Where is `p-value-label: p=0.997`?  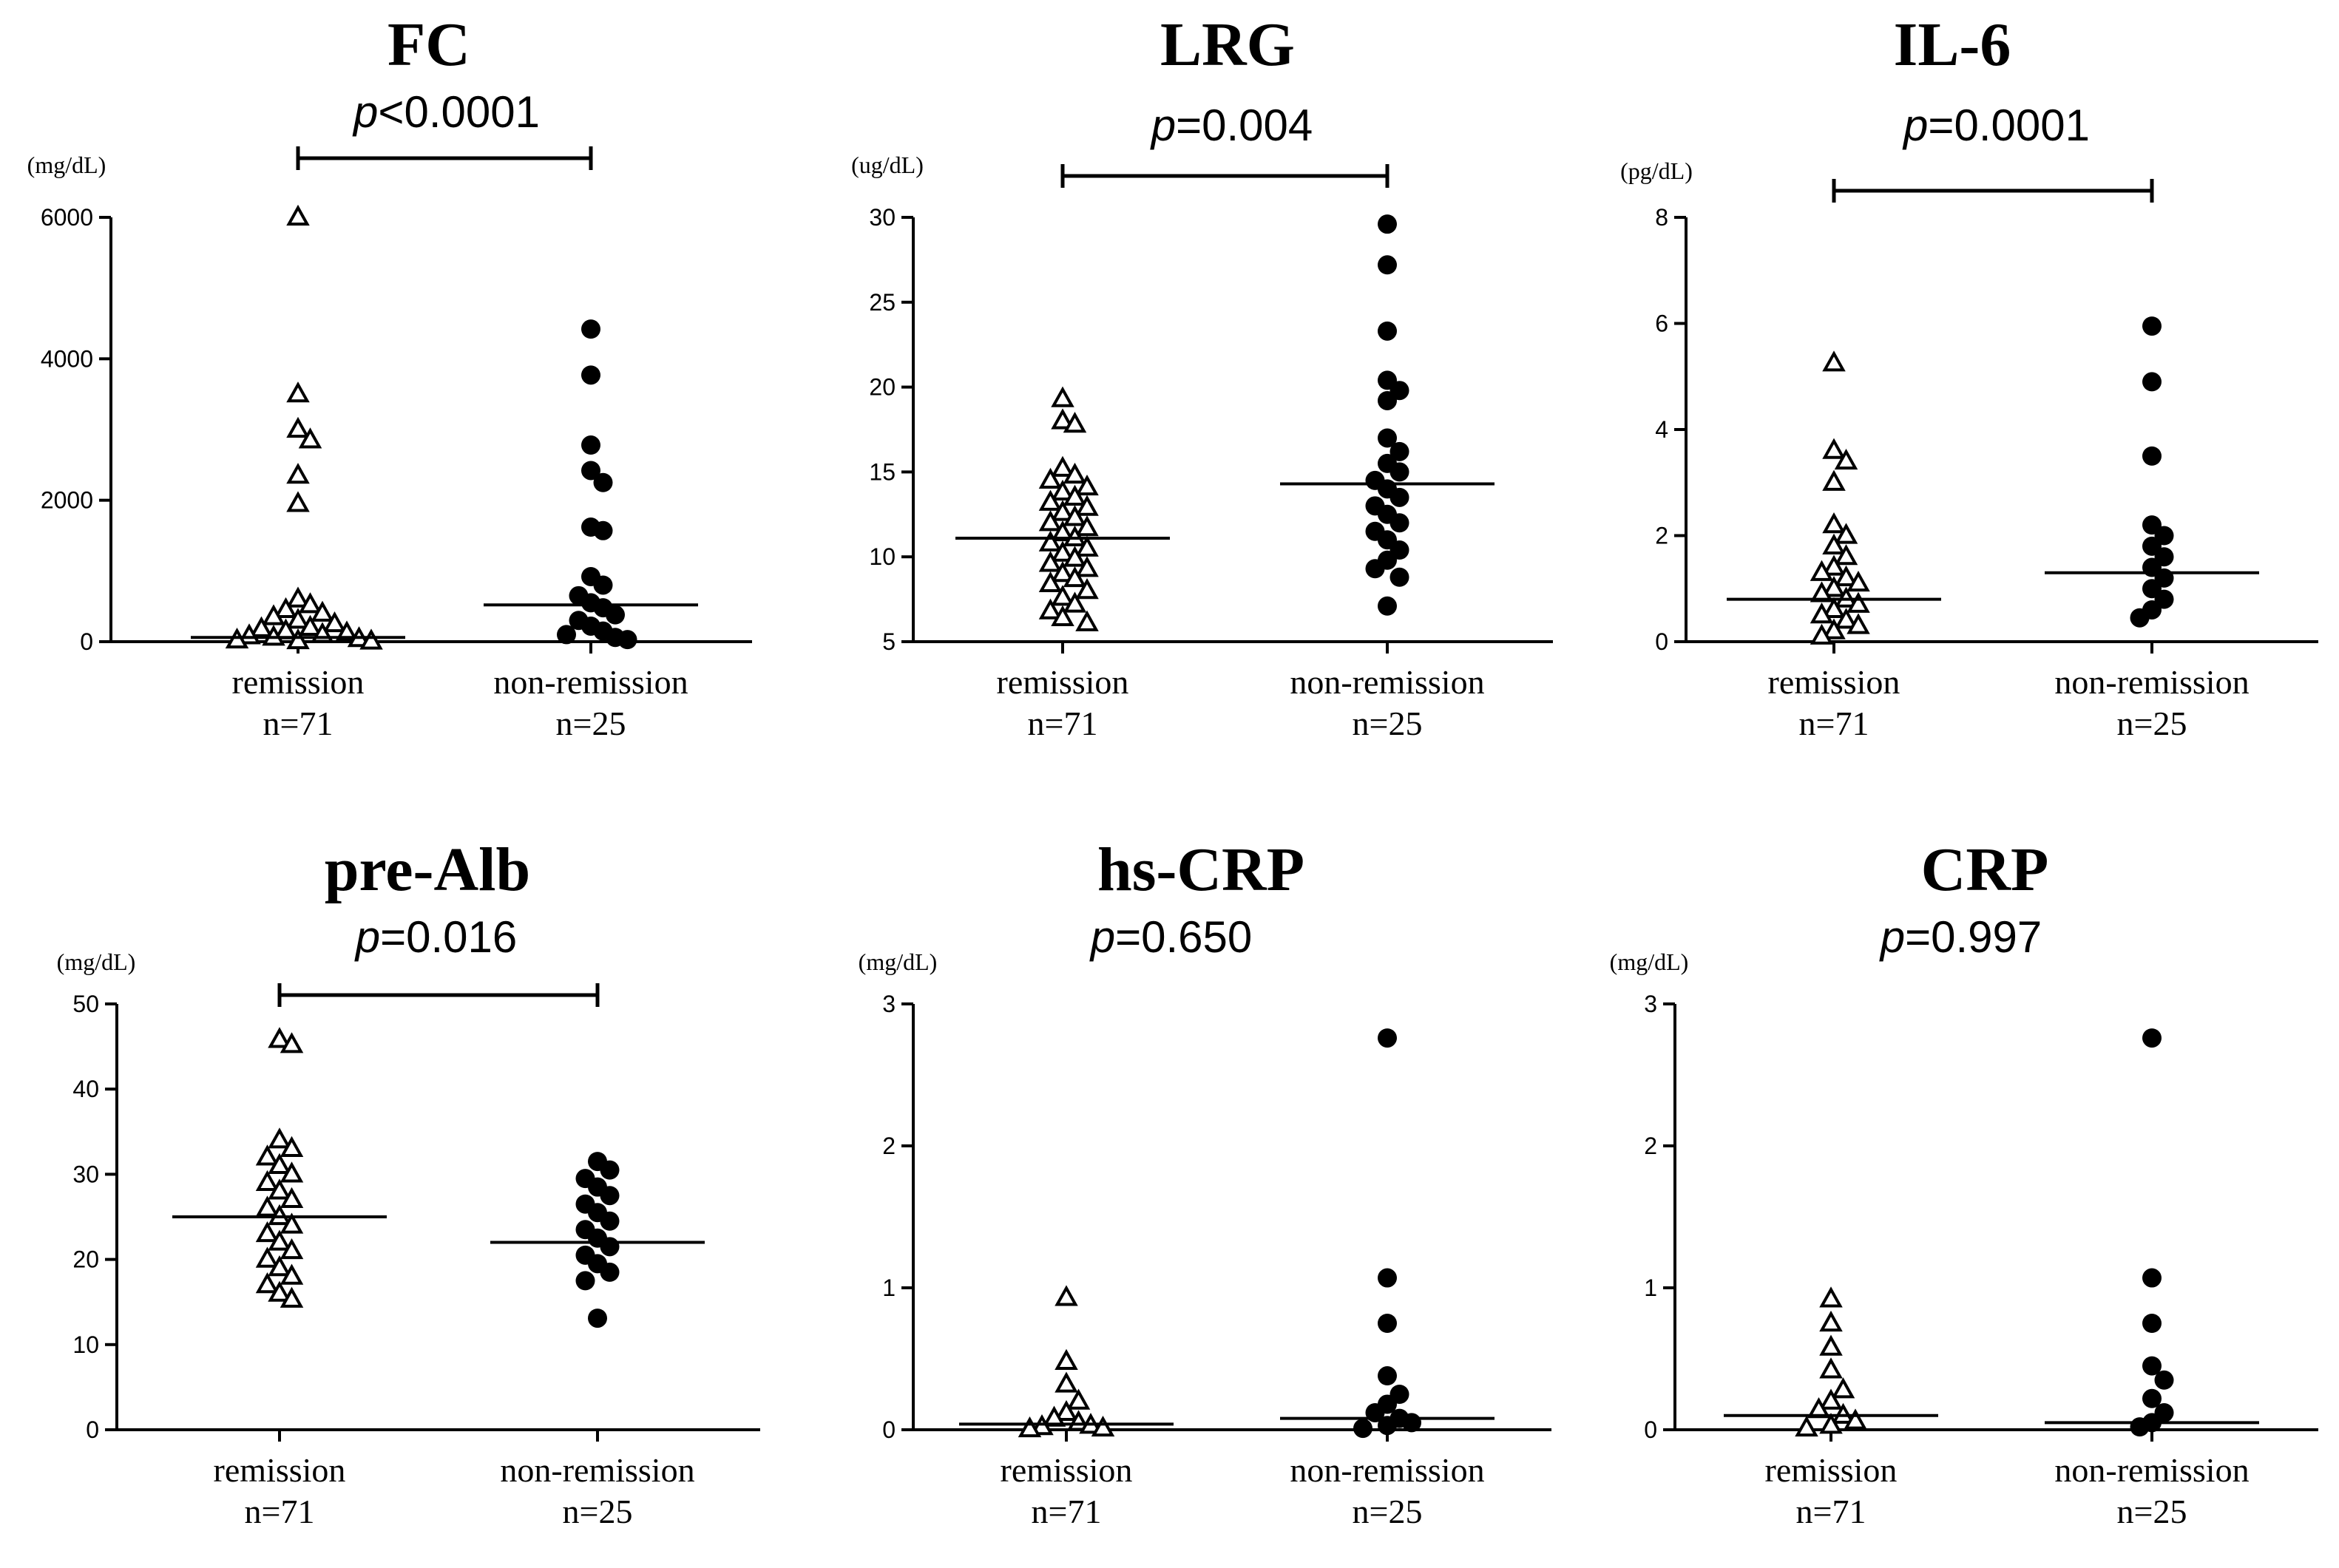
p-value-label: p=0.997 is located at coordinates (1960, 937).